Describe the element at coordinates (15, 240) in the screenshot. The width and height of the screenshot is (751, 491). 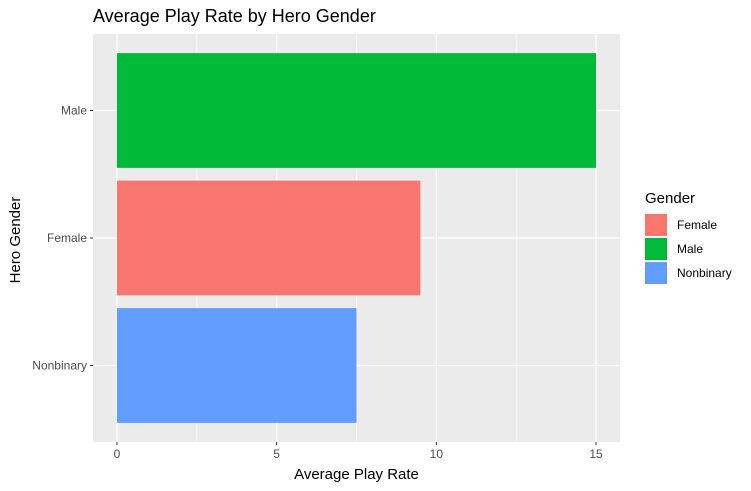
I see `y-axis-title: Hero Gender` at that location.